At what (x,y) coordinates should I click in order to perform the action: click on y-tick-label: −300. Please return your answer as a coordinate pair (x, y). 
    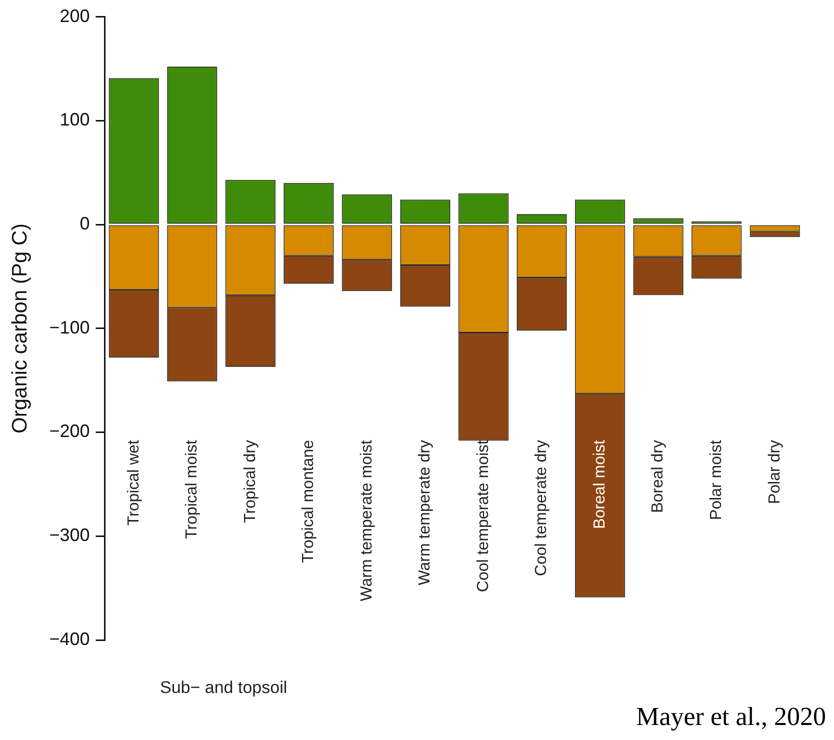
    Looking at the image, I should click on (69, 535).